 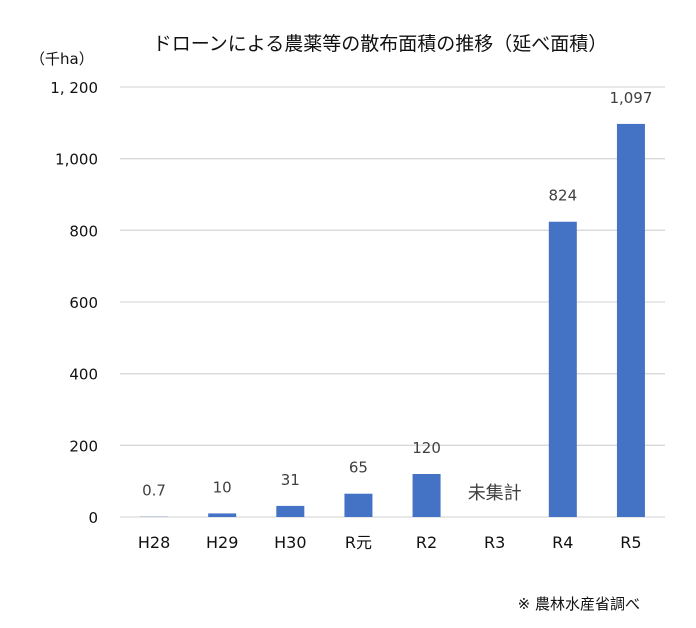 What do you see at coordinates (494, 542) in the screenshot?
I see `x-tick-label: R3` at bounding box center [494, 542].